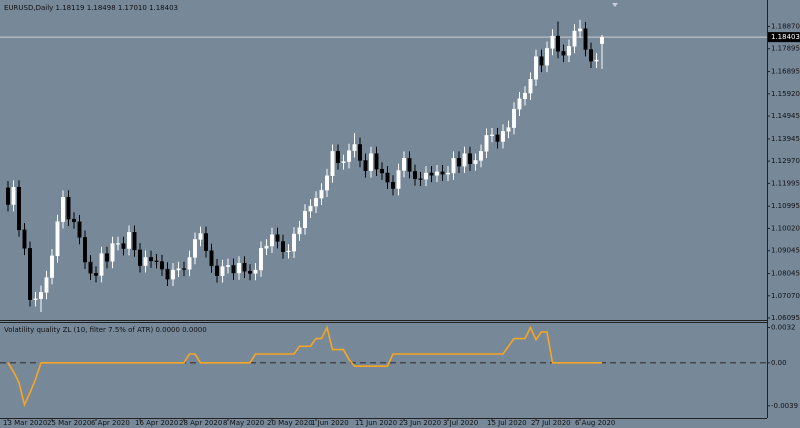  I want to click on y-tick-label: 1.14945, so click(785, 116).